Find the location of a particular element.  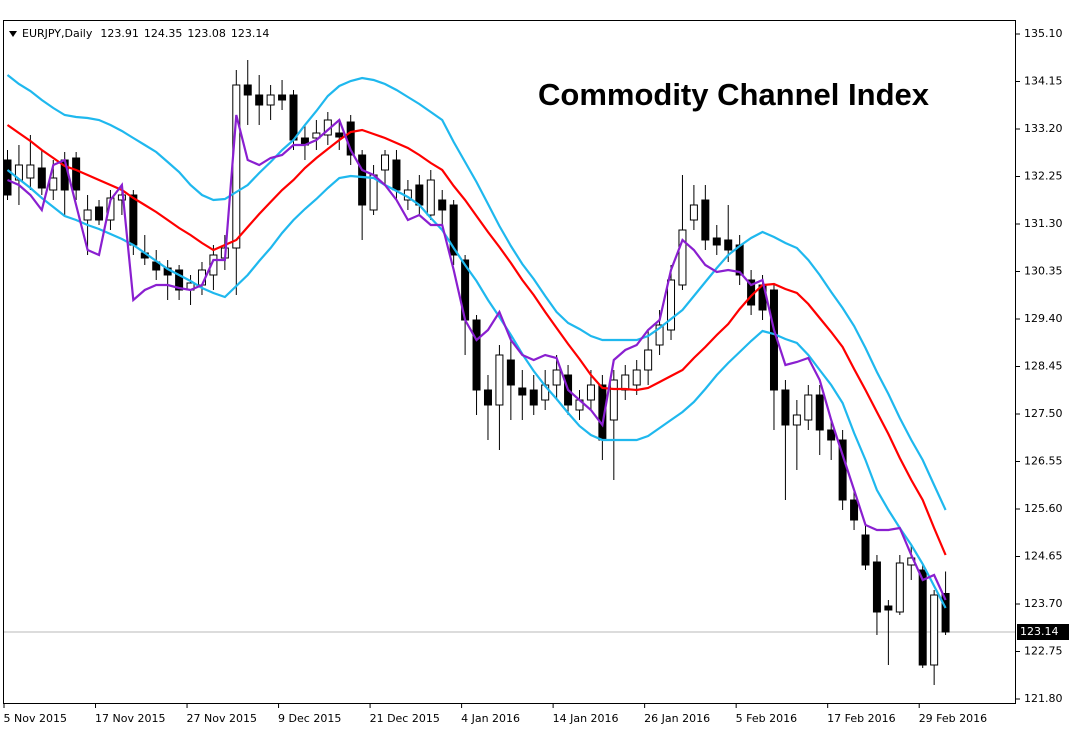

y-tick-label: 124.65 is located at coordinates (1043, 556).